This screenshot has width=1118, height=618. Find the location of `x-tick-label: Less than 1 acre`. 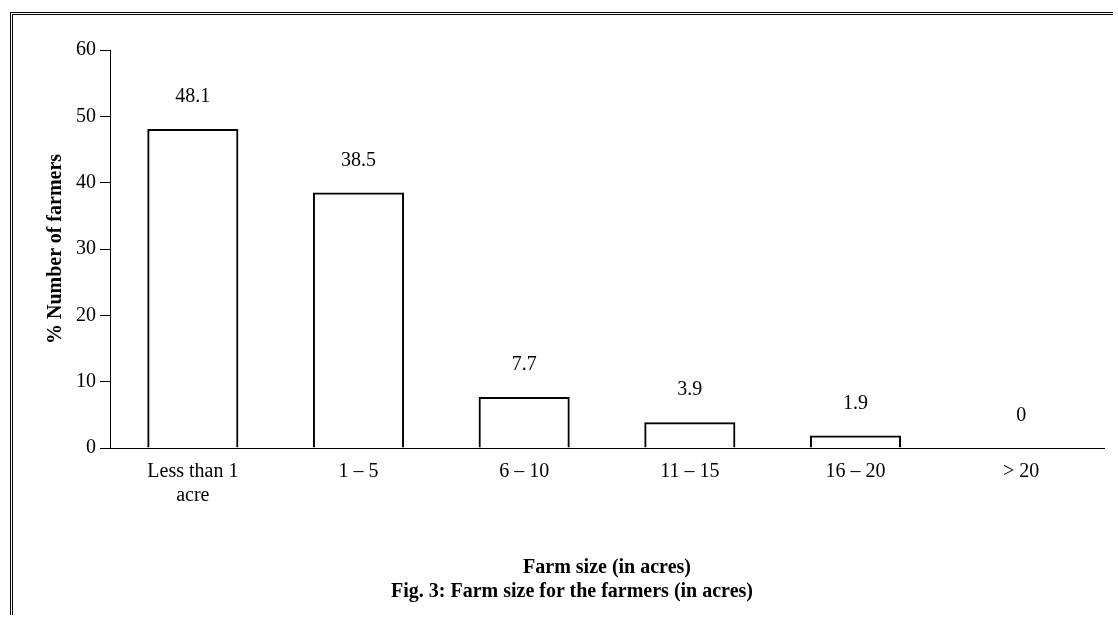

x-tick-label: Less than 1 acre is located at coordinates (193, 482).